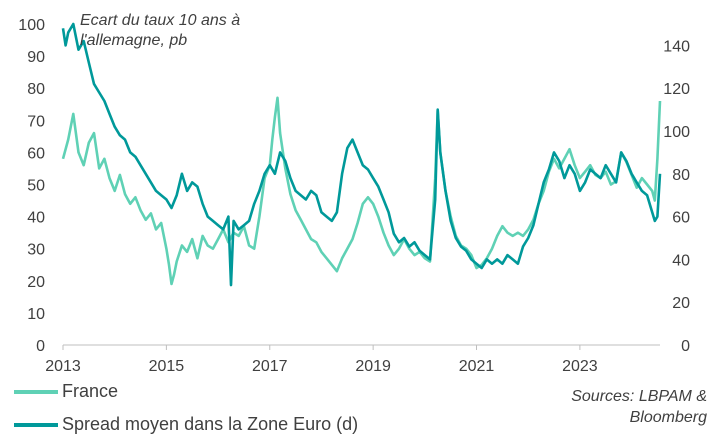 The image size is (721, 443). What do you see at coordinates (681, 175) in the screenshot?
I see `y-right-tick-label: 80` at bounding box center [681, 175].